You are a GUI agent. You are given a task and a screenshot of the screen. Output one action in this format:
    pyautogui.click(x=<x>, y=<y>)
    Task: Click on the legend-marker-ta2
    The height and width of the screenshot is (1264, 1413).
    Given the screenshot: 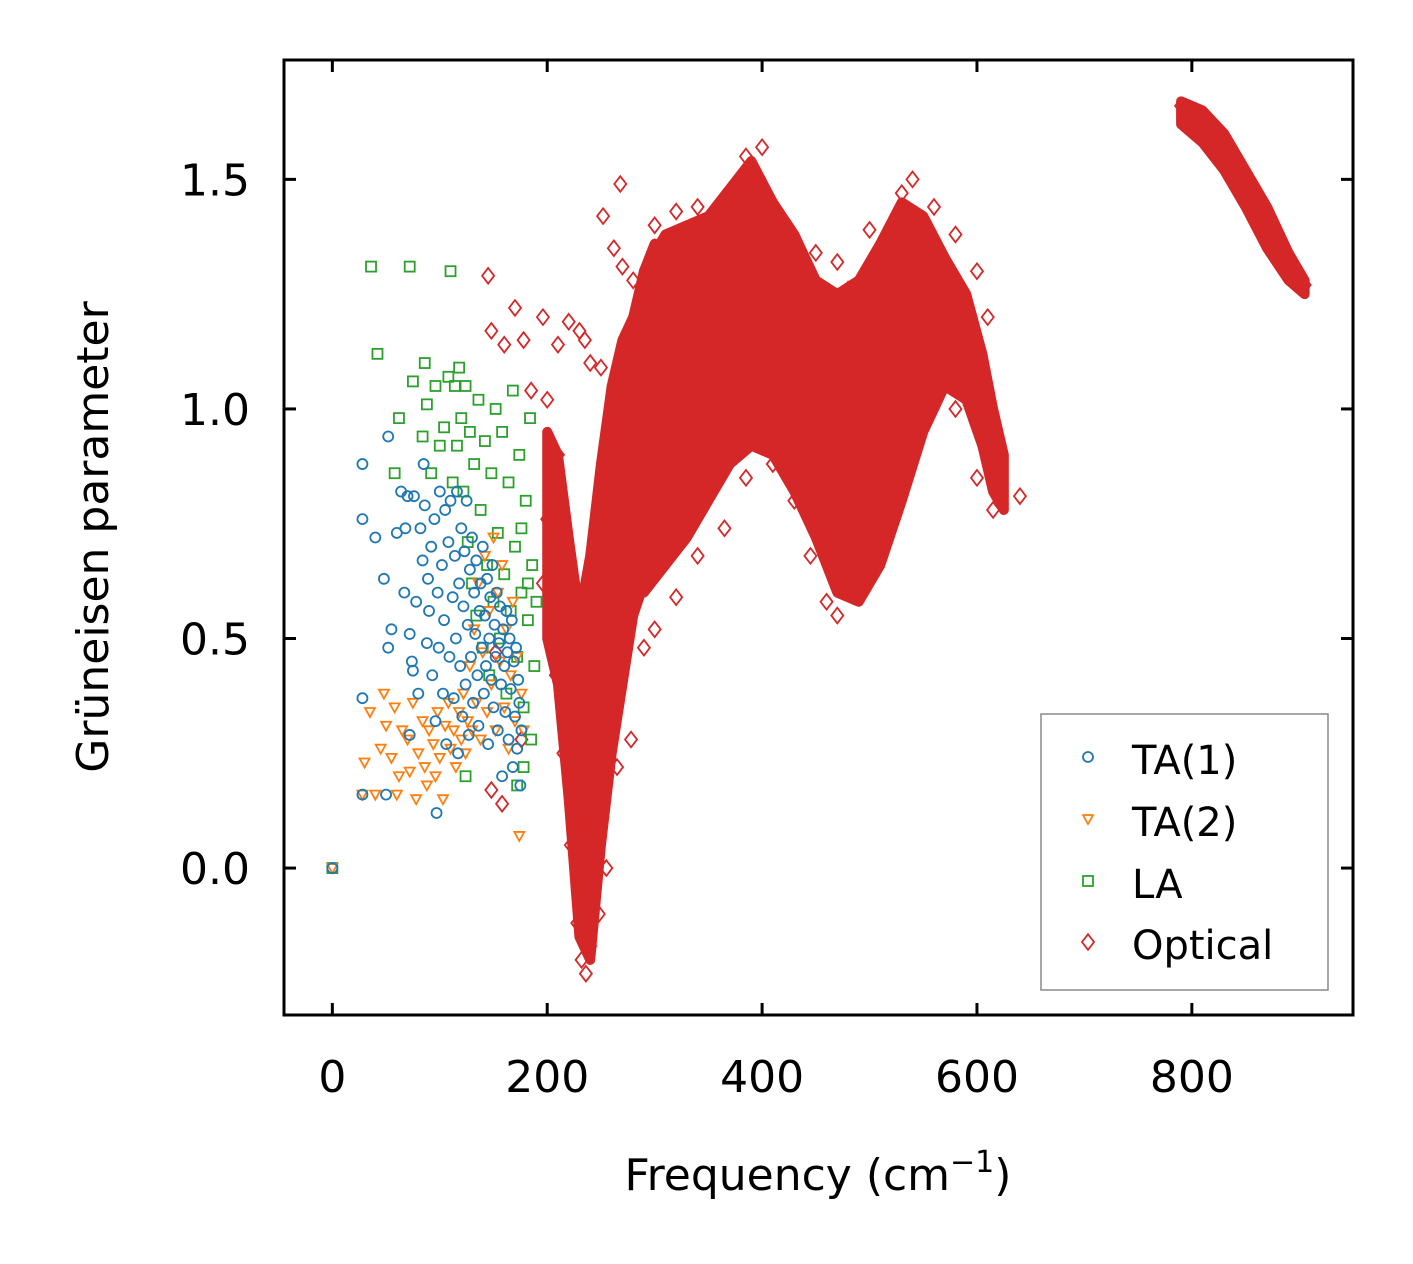 What is the action you would take?
    pyautogui.click(x=1088, y=820)
    